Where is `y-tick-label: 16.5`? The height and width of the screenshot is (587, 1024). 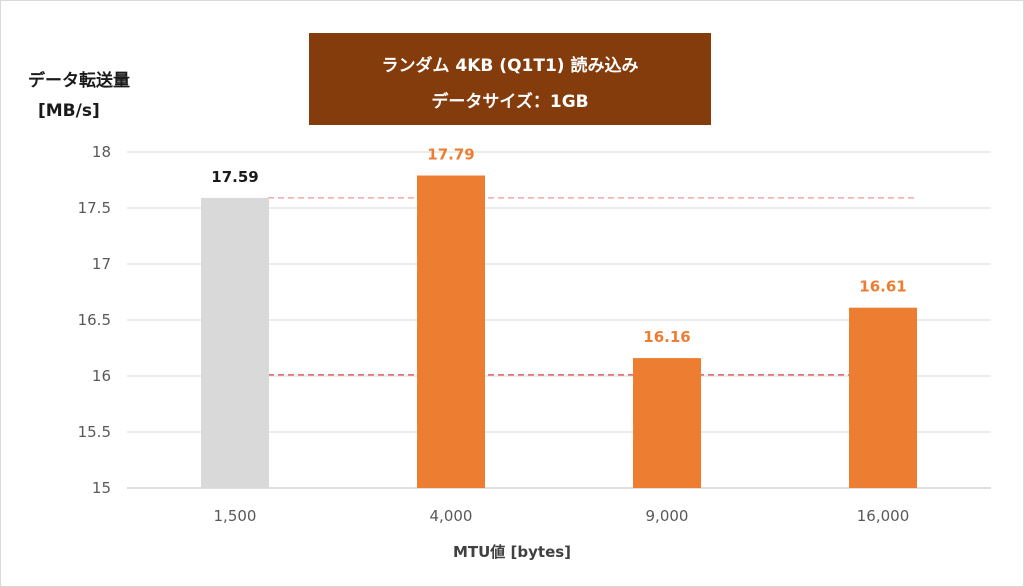
y-tick-label: 16.5 is located at coordinates (94, 320).